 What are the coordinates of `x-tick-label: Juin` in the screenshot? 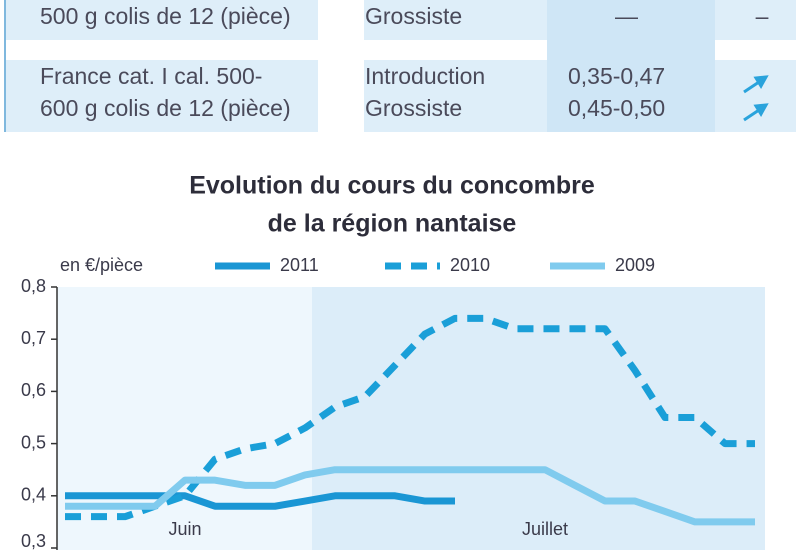 It's located at (184, 529).